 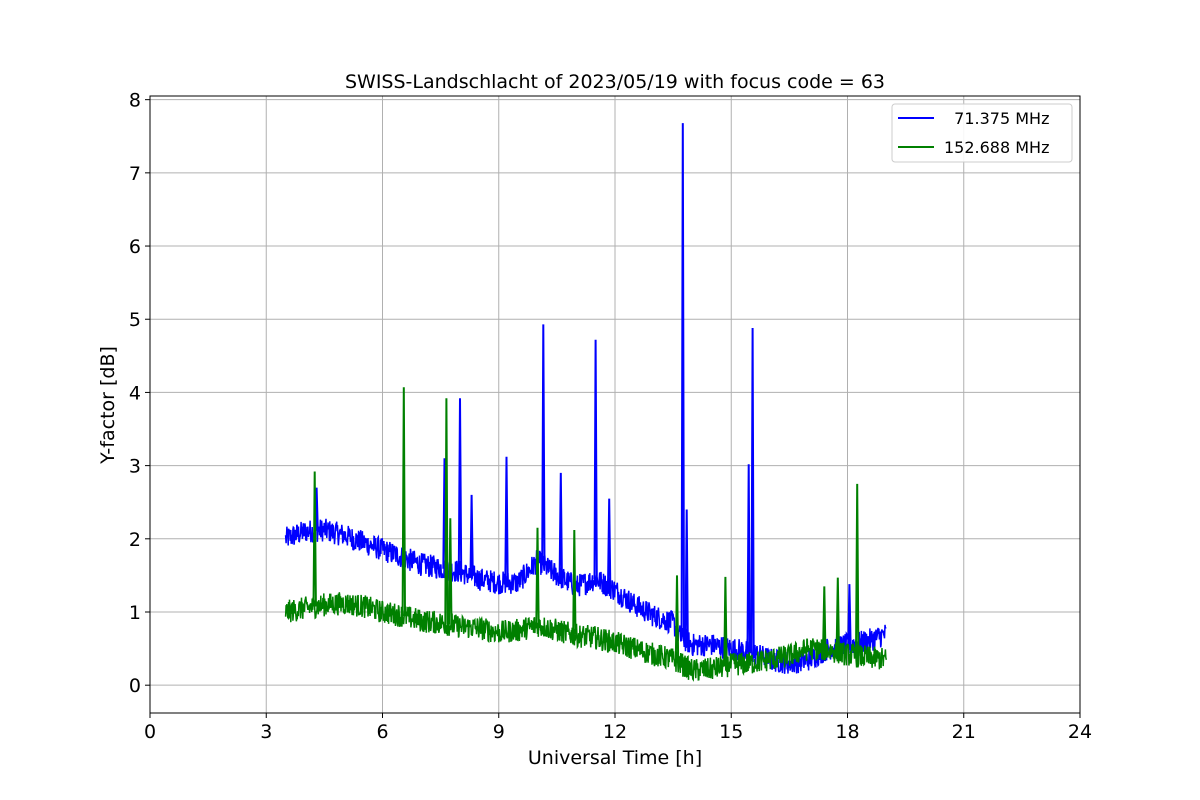 I want to click on x-tick-label: 21, so click(x=964, y=732).